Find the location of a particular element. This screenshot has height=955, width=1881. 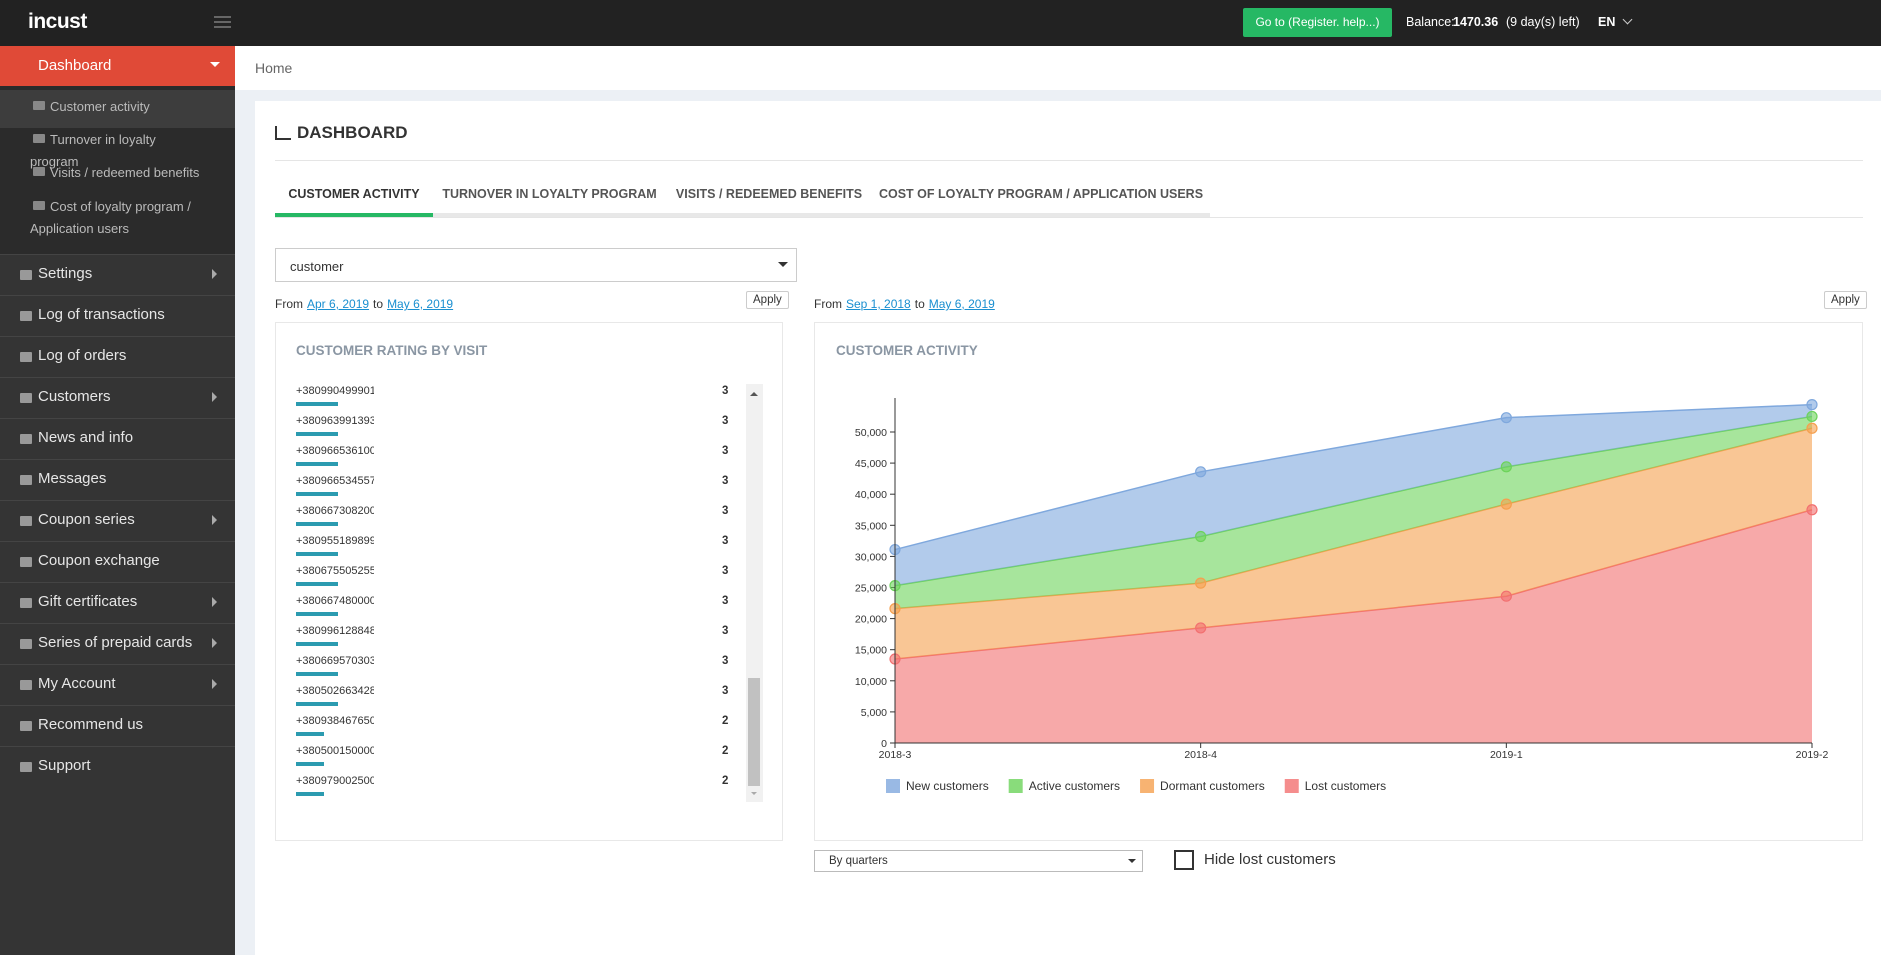

hamburger is located at coordinates (222, 22).